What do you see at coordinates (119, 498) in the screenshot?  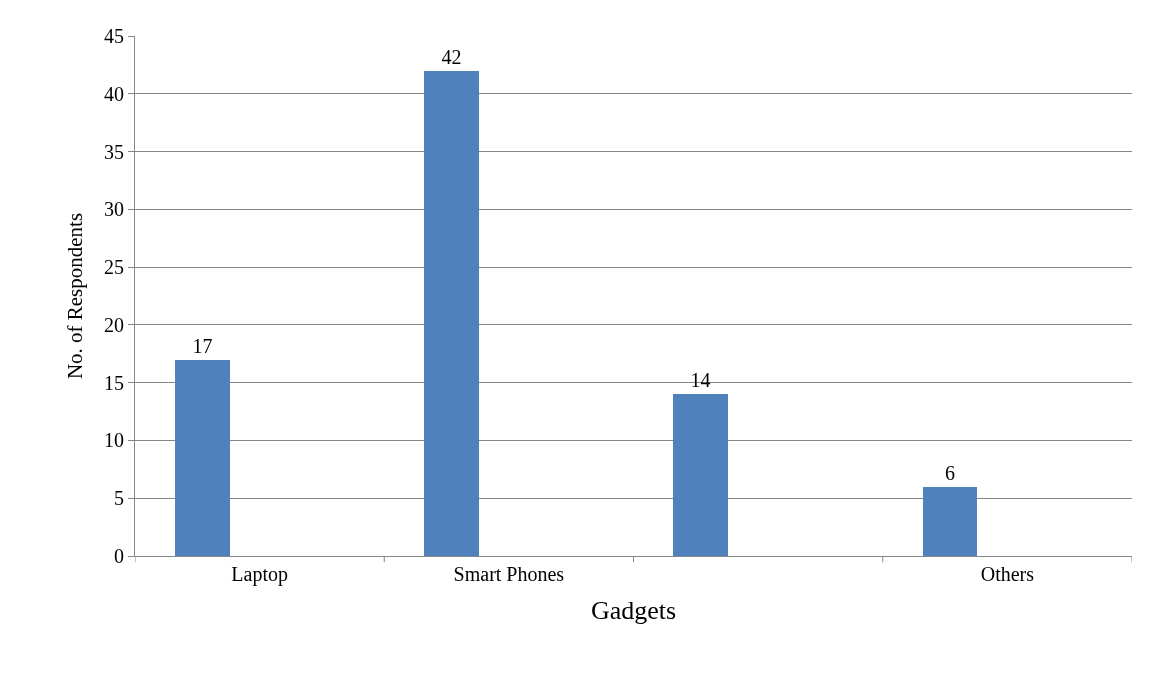 I see `y-tick-label: 5` at bounding box center [119, 498].